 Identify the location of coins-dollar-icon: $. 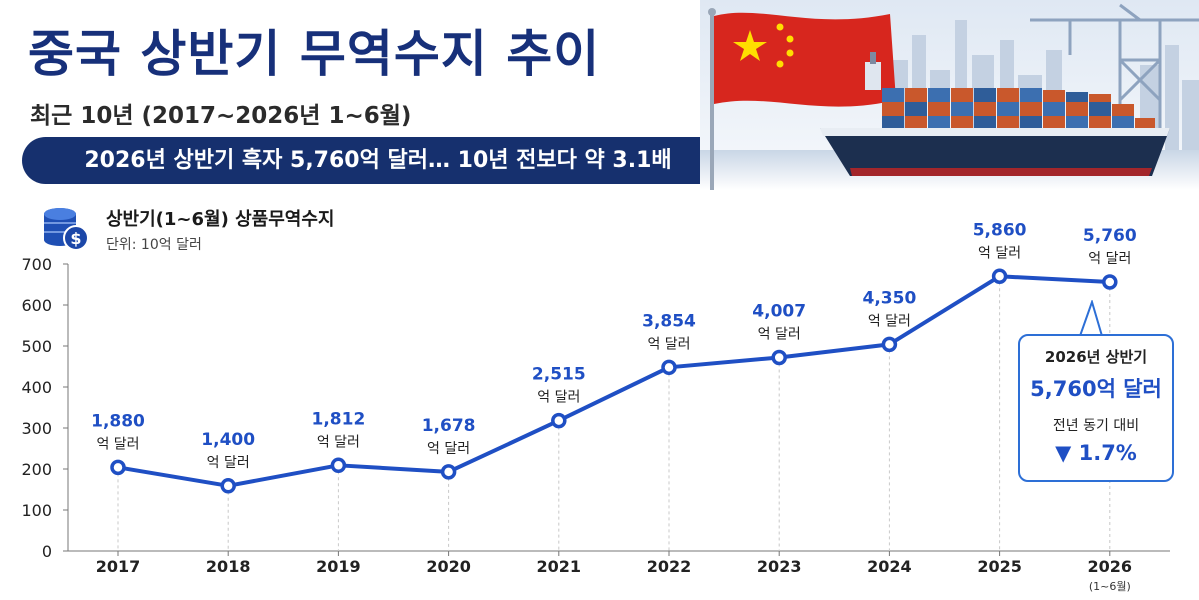
(66, 229).